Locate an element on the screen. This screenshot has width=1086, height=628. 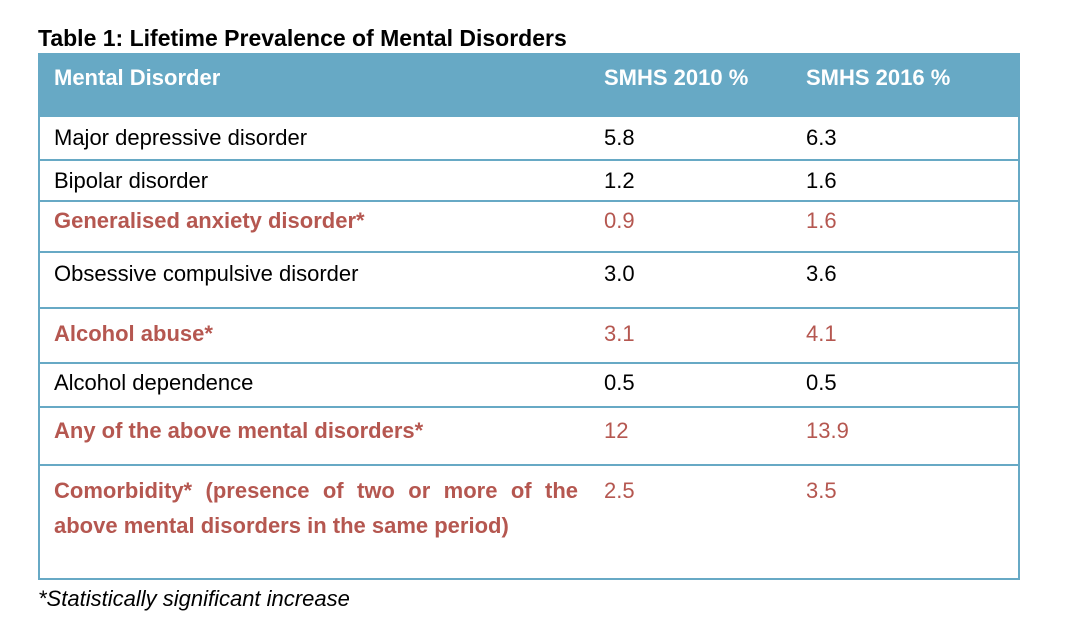
smhs-2016-value: 0.5 is located at coordinates (821, 382).